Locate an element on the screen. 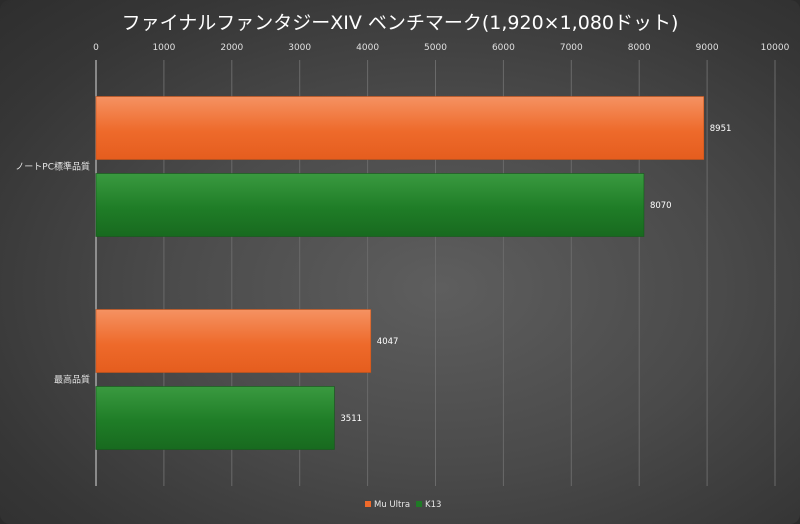  x-tick-label: 2000 is located at coordinates (231, 48).